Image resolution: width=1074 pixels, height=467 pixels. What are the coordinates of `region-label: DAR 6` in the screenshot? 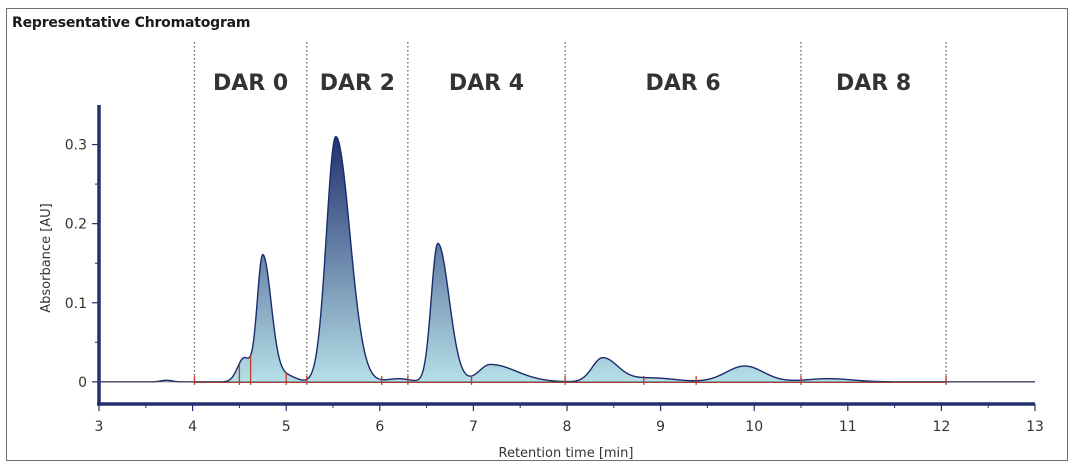 It's located at (682, 83).